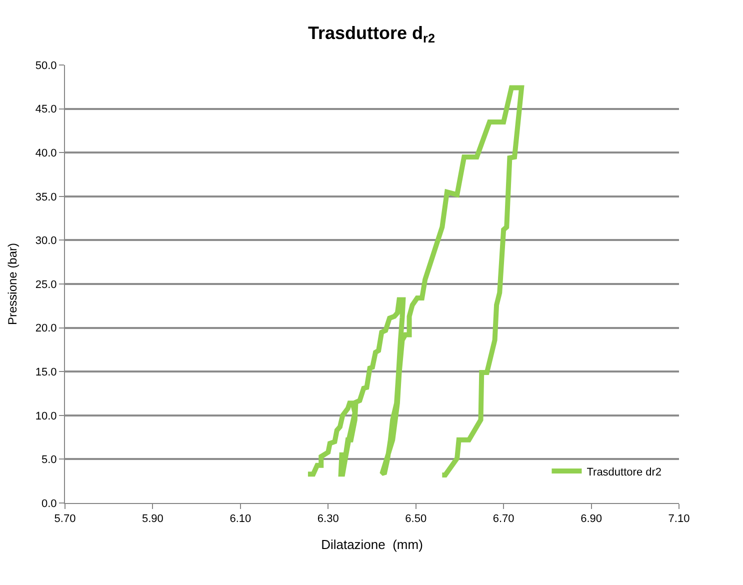 The height and width of the screenshot is (585, 743). What do you see at coordinates (46, 153) in the screenshot?
I see `y-tick-label: 40.0` at bounding box center [46, 153].